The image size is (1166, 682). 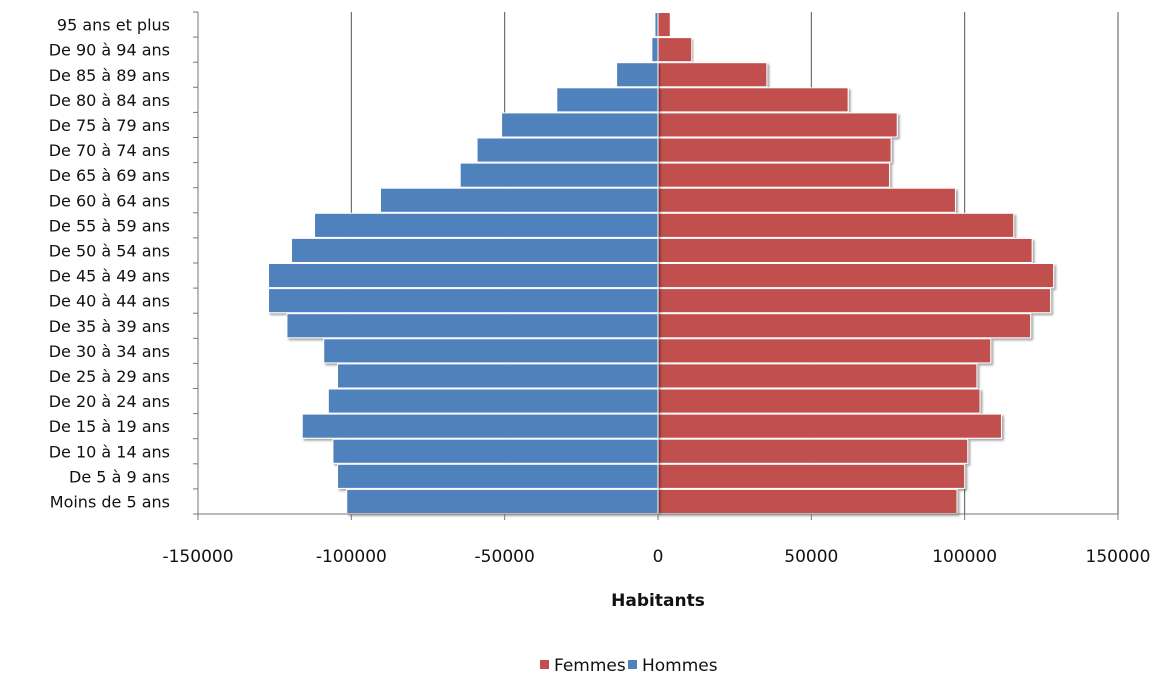 What do you see at coordinates (110, 501) in the screenshot?
I see `category-label: Moins de 5 ans` at bounding box center [110, 501].